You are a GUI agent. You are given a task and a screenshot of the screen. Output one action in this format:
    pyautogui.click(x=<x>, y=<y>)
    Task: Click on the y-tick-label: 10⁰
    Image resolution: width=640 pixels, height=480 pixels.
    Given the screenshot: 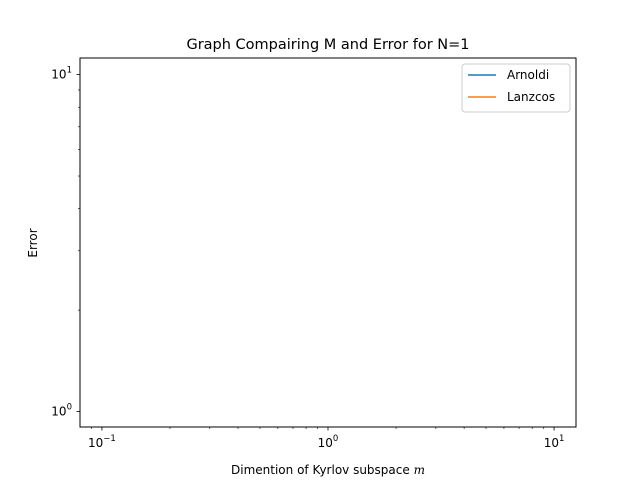 What is the action you would take?
    pyautogui.click(x=61, y=411)
    